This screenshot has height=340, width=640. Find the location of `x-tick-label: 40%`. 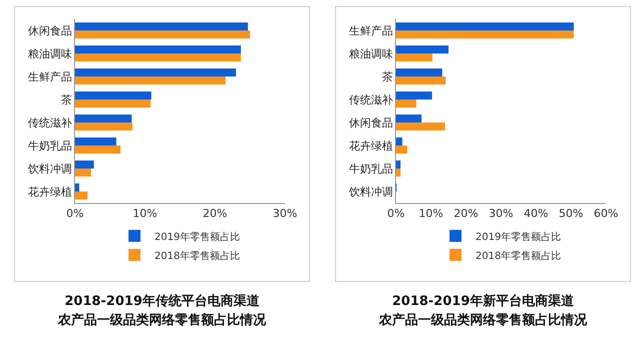

x-tick-label: 40% is located at coordinates (536, 213).